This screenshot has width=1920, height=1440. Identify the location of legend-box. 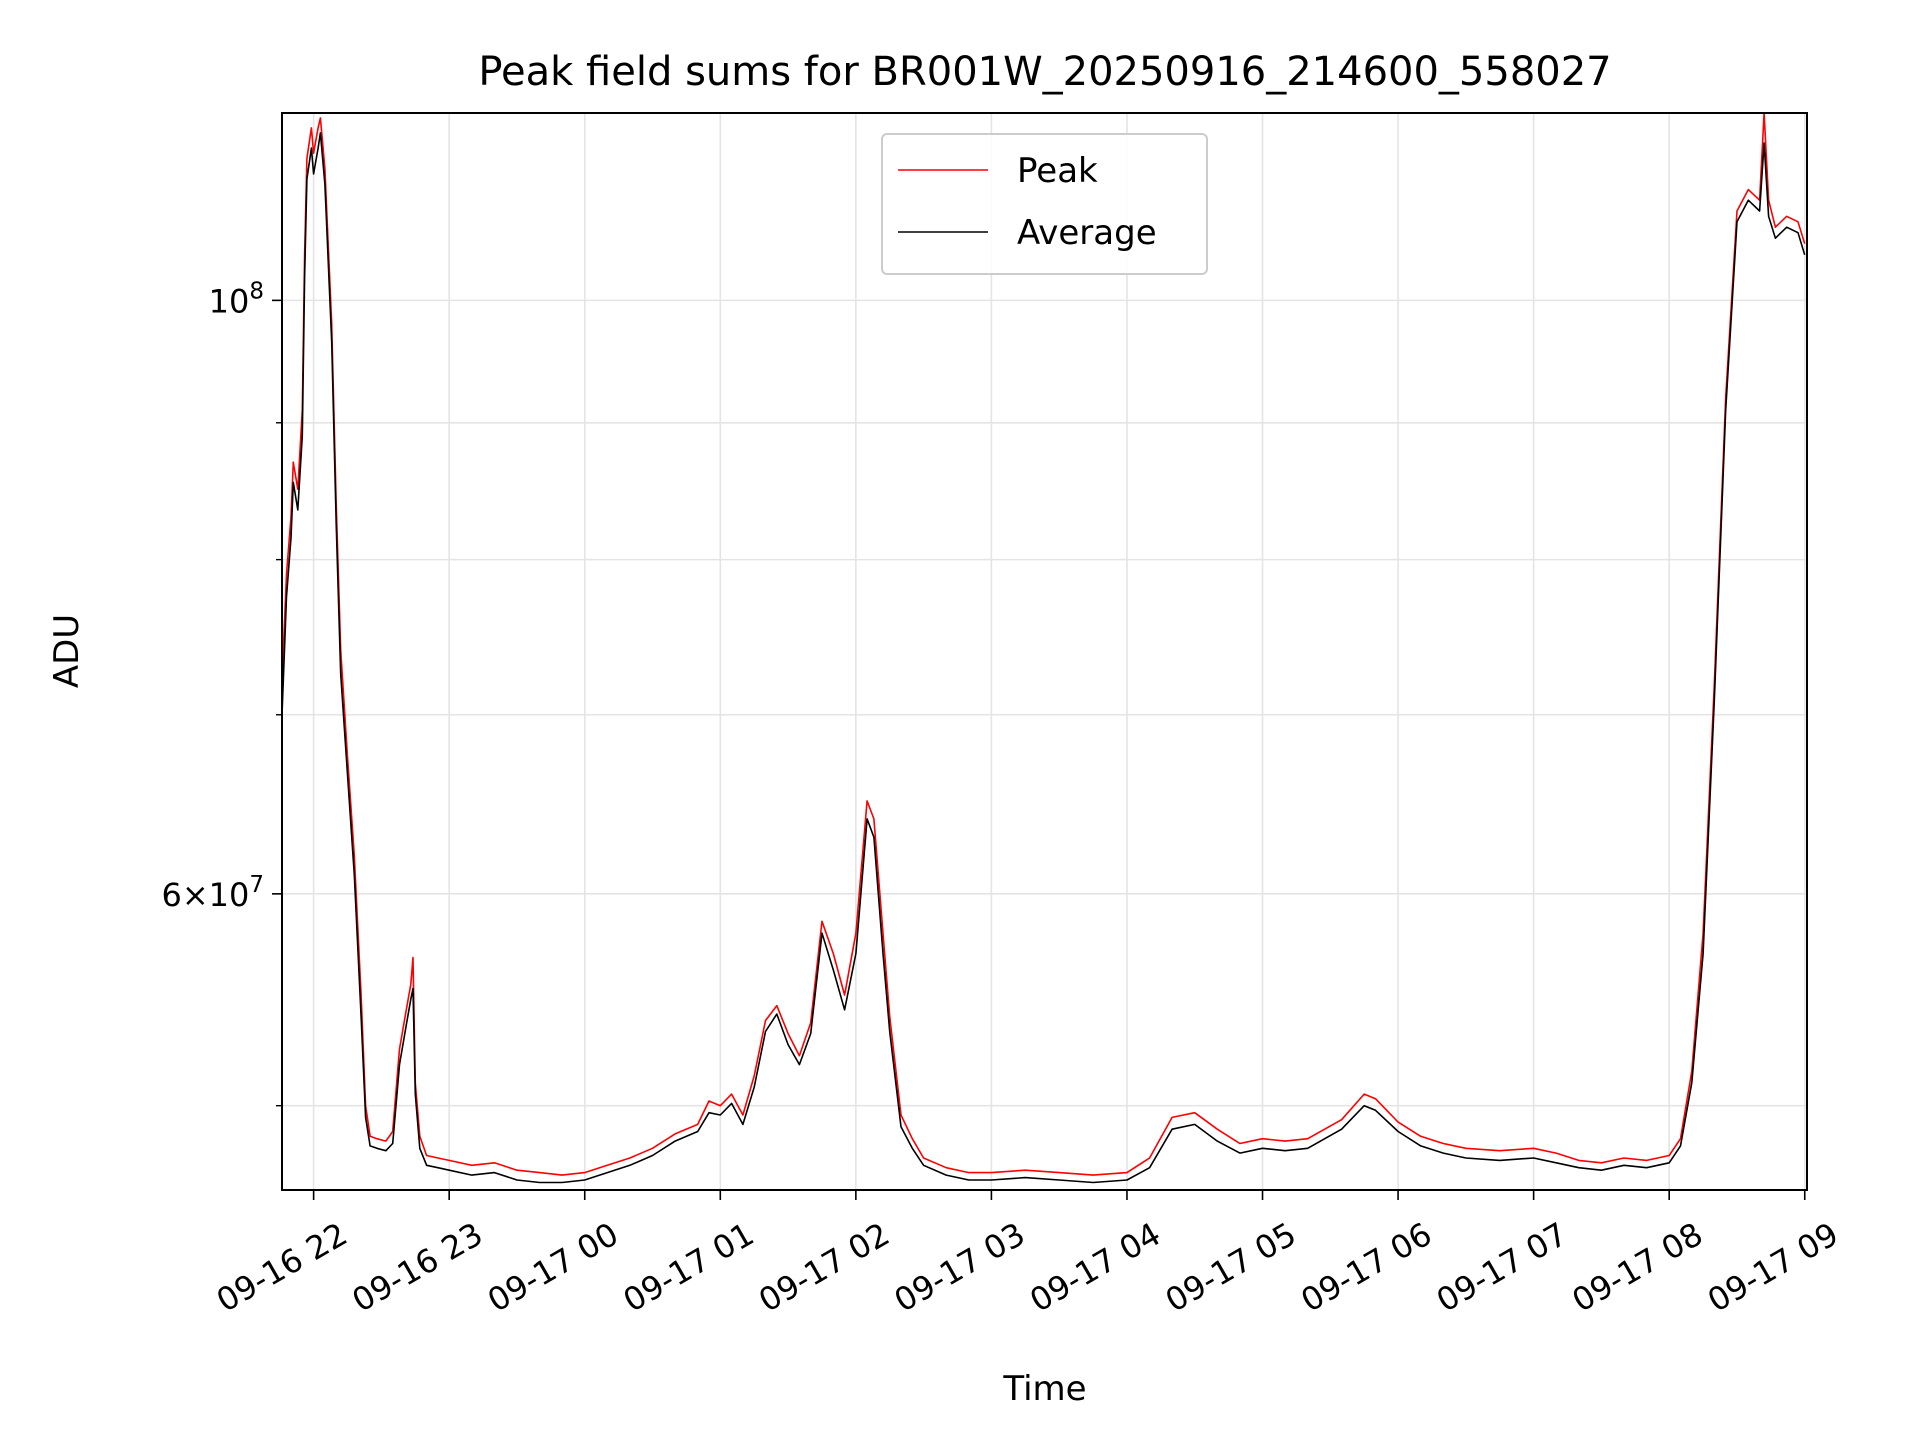
(1044, 204).